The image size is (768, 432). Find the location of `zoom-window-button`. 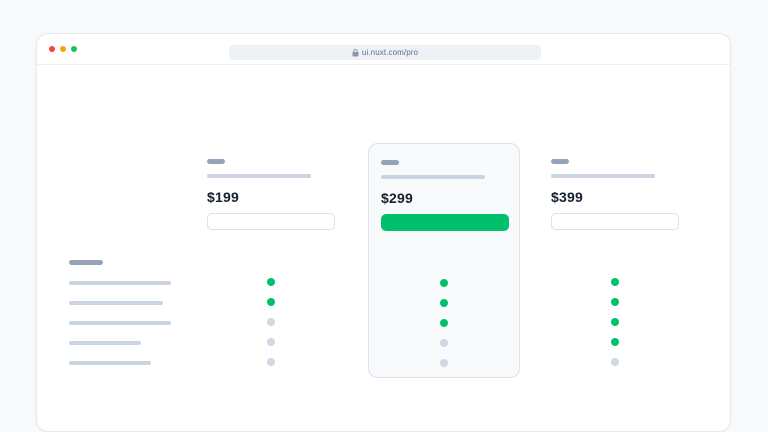

zoom-window-button is located at coordinates (74, 49).